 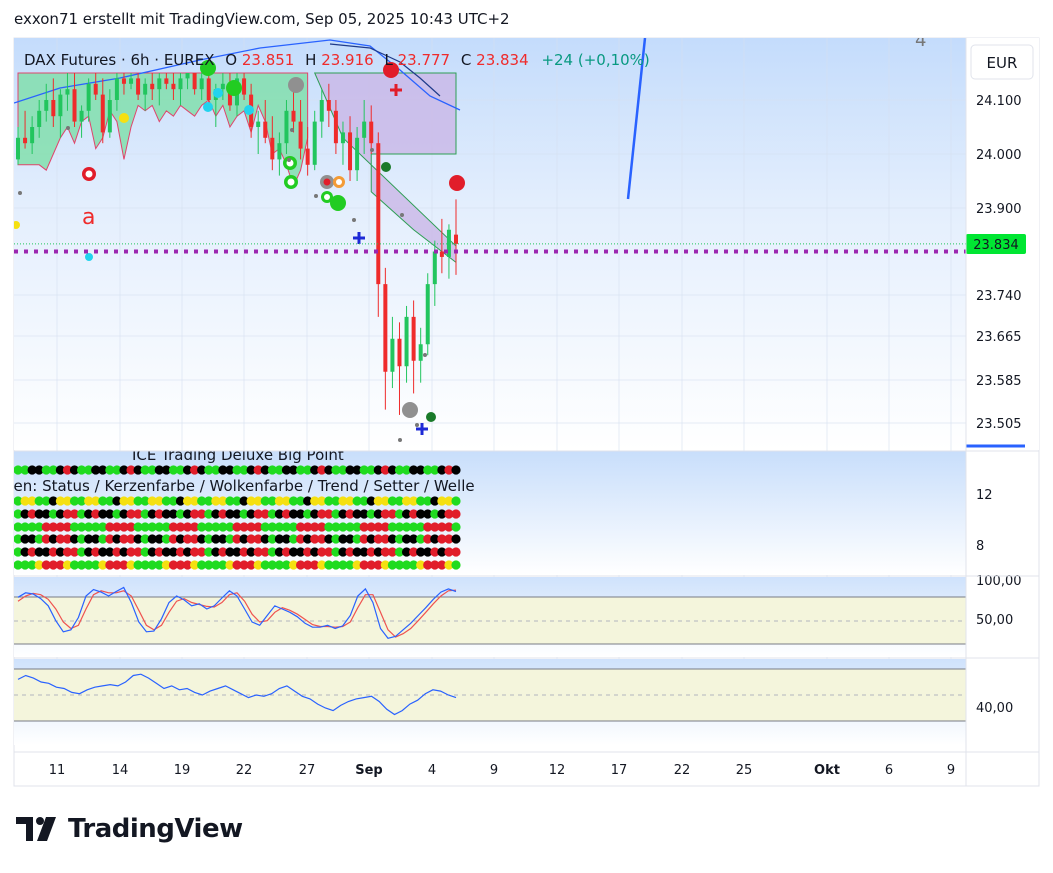 I want to click on time-axis-ticks: 11 14 19 22 27 Sep 4 9 12 17 22 25 Okt 6 9, so click(x=502, y=770).